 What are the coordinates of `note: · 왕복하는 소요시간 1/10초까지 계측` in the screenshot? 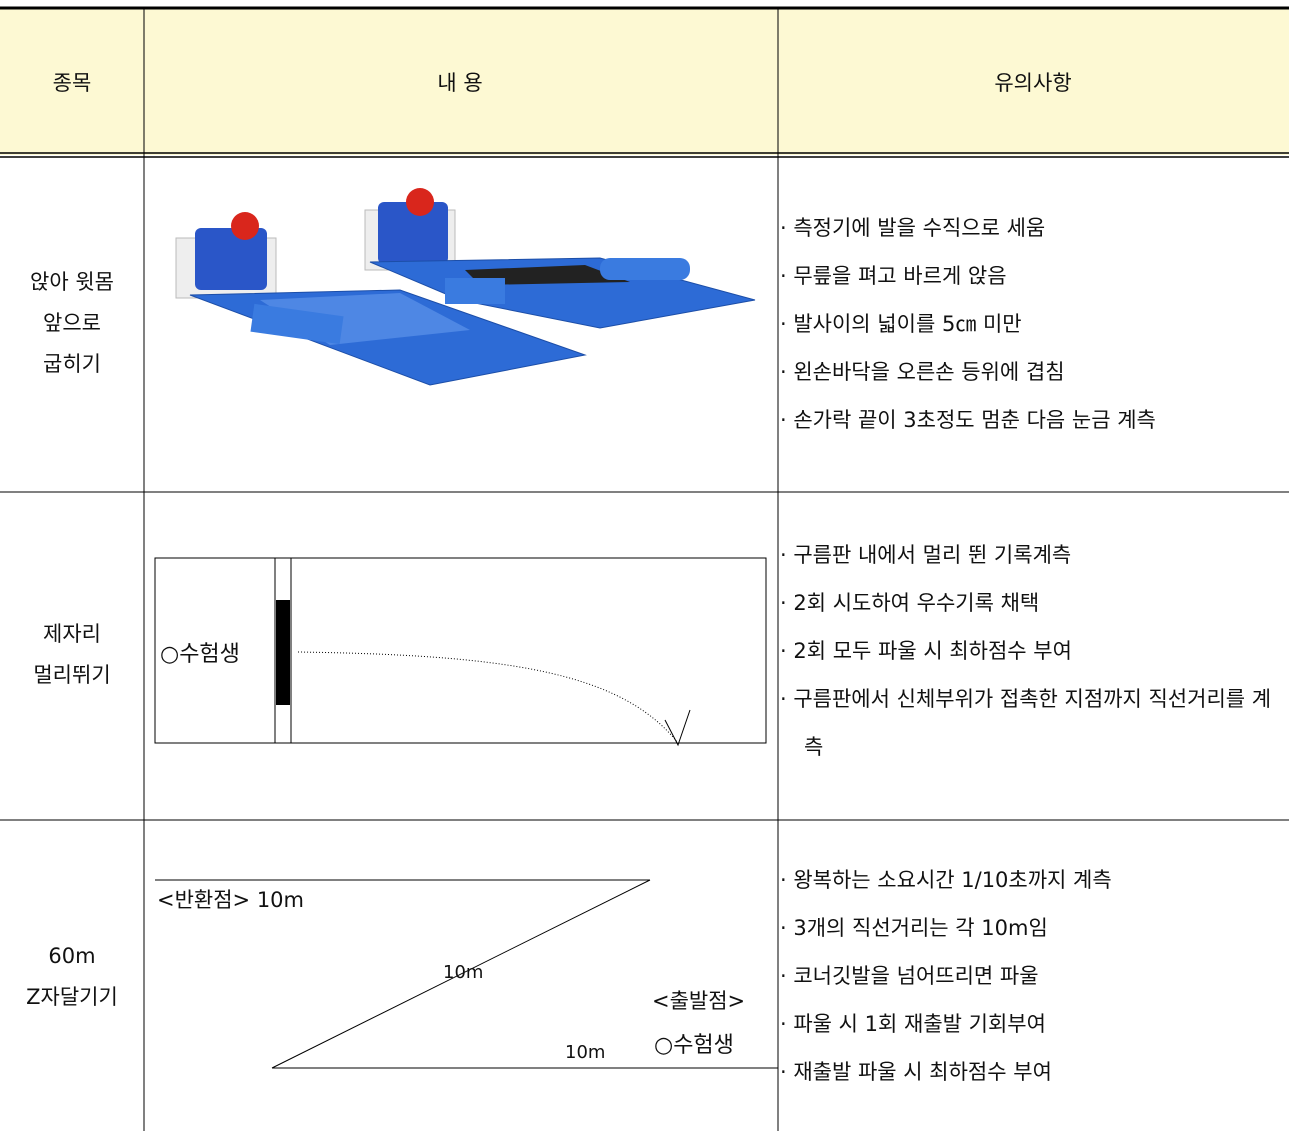 It's located at (946, 880).